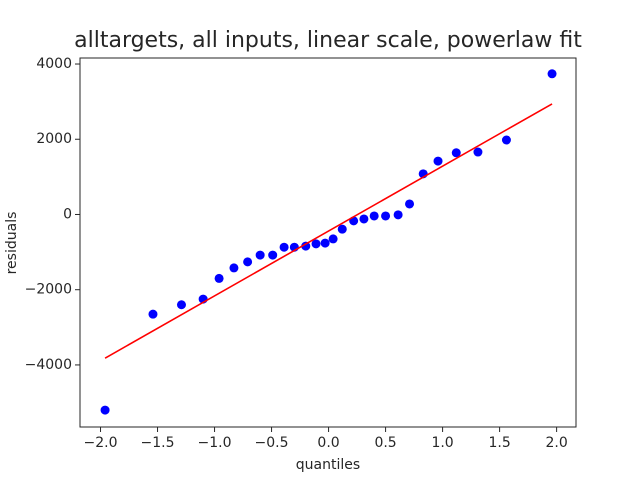  I want to click on x-tick-label: −2.0, so click(101, 443).